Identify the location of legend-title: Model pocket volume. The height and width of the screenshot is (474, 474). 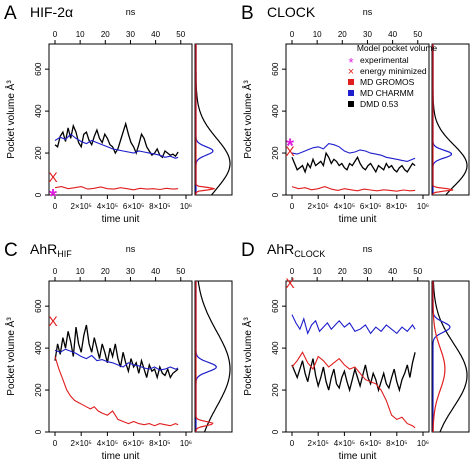
(397, 48).